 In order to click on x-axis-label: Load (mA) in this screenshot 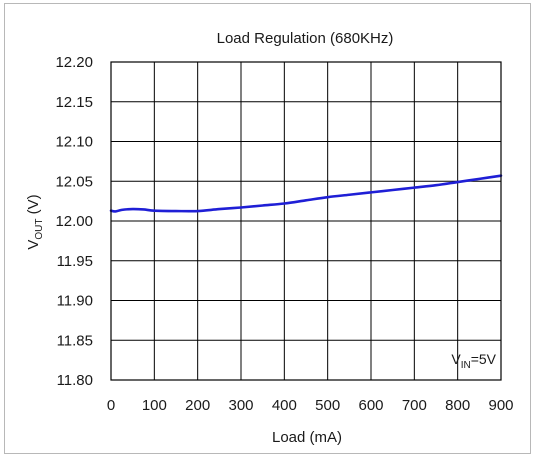, I will do `click(307, 437)`.